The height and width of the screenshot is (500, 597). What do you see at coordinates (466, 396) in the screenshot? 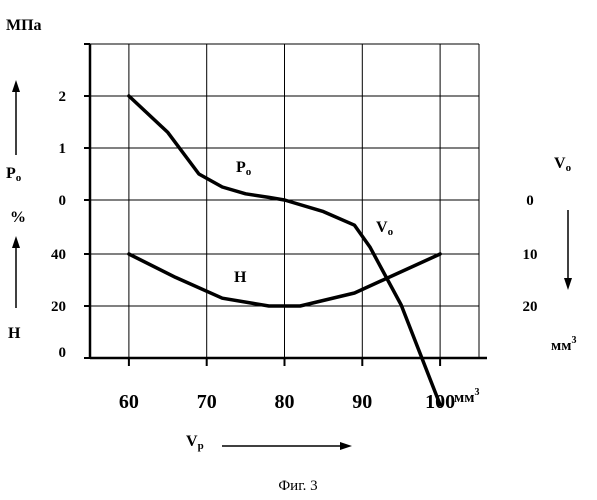
I see `x-axis-unit-label: мм3` at bounding box center [466, 396].